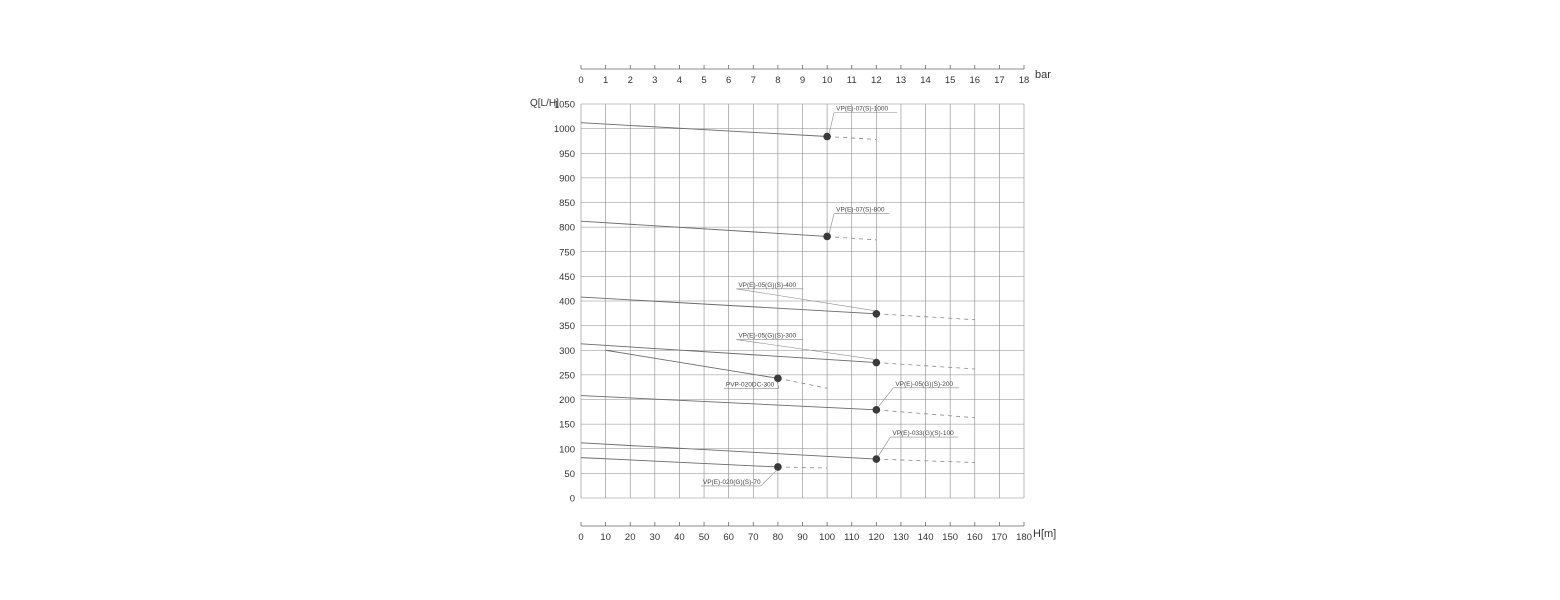 This screenshot has width=1560, height=600. I want to click on series-label-text: VP(E)-07(S)-1000, so click(862, 109).